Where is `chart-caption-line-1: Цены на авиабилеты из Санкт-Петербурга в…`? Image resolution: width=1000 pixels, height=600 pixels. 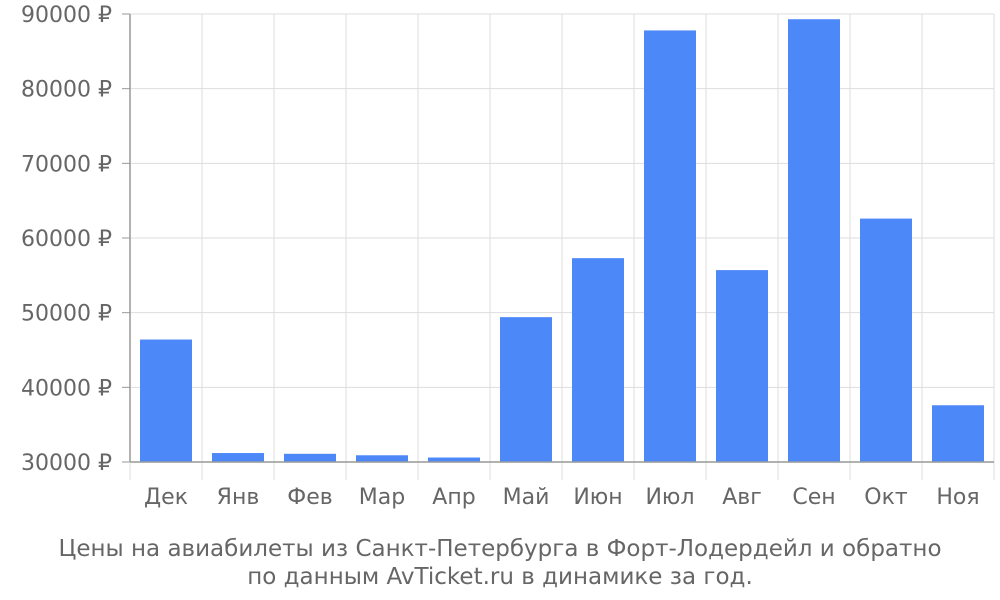 chart-caption-line-1: Цены на авиабилеты из Санкт-Петербурга в… is located at coordinates (499, 549).